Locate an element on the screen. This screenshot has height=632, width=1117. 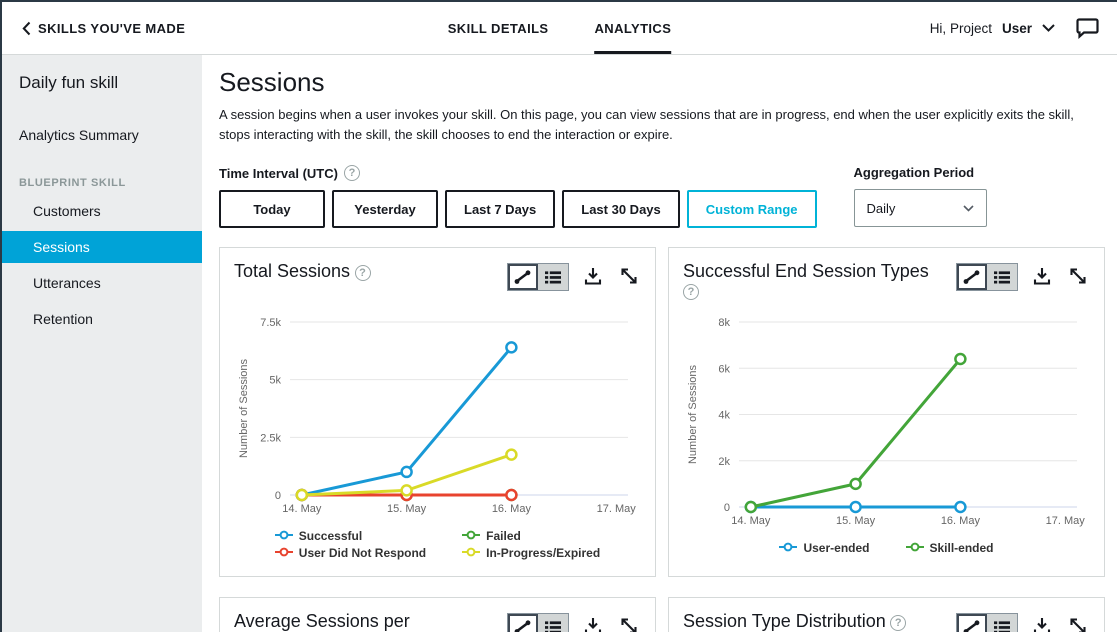
tab-skill-details: SKILL DETAILS is located at coordinates (498, 28).